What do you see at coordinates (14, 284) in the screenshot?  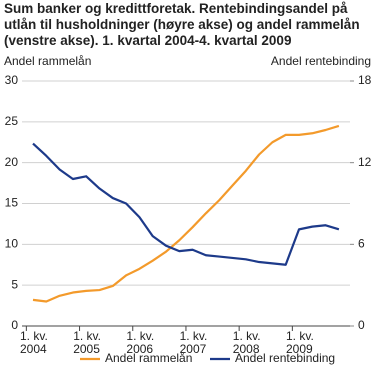 I see `y-tick-label: 5` at bounding box center [14, 284].